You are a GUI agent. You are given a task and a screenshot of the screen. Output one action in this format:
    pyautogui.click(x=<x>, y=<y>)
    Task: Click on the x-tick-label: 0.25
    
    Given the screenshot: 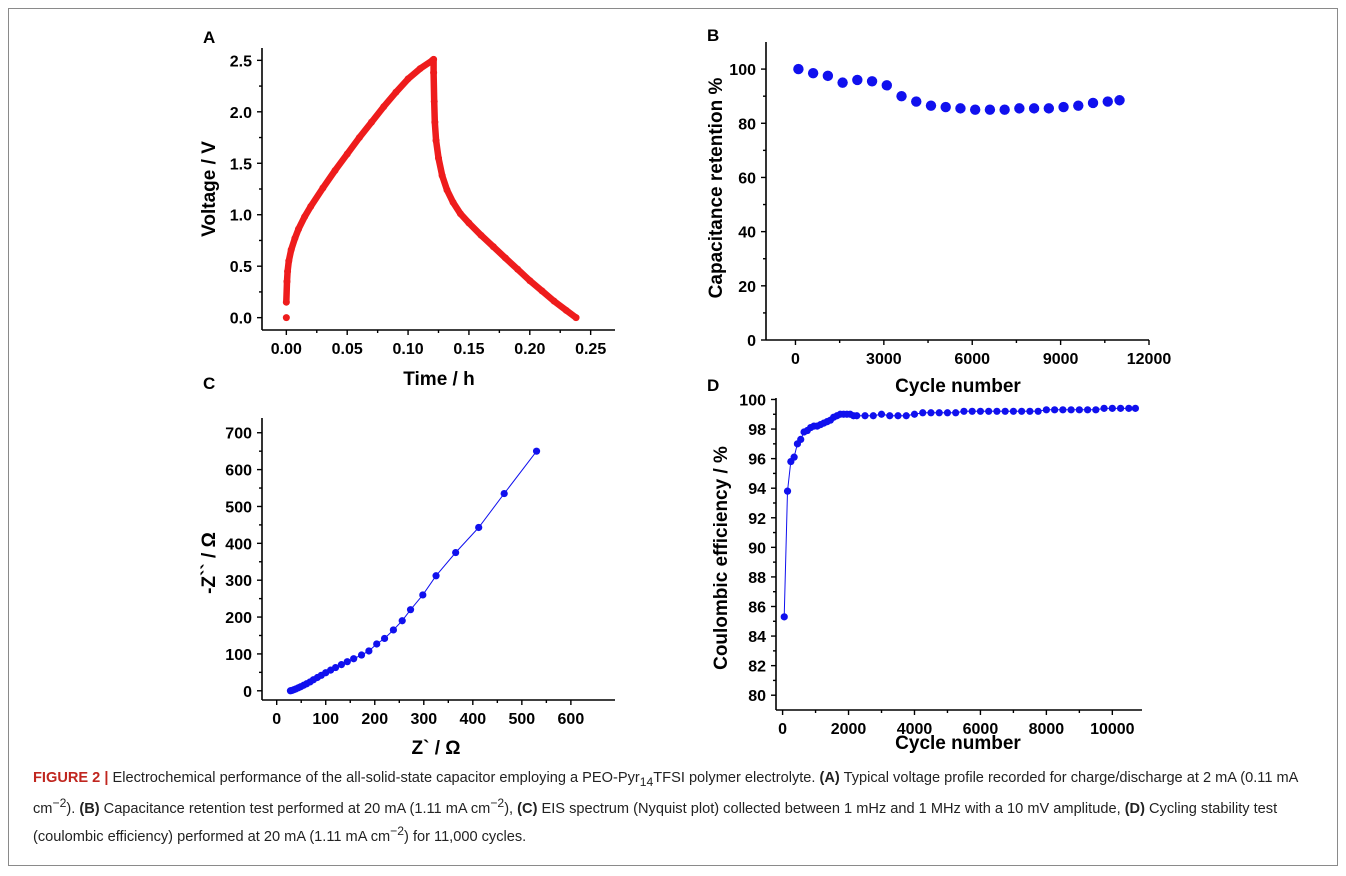 What is the action you would take?
    pyautogui.click(x=590, y=349)
    